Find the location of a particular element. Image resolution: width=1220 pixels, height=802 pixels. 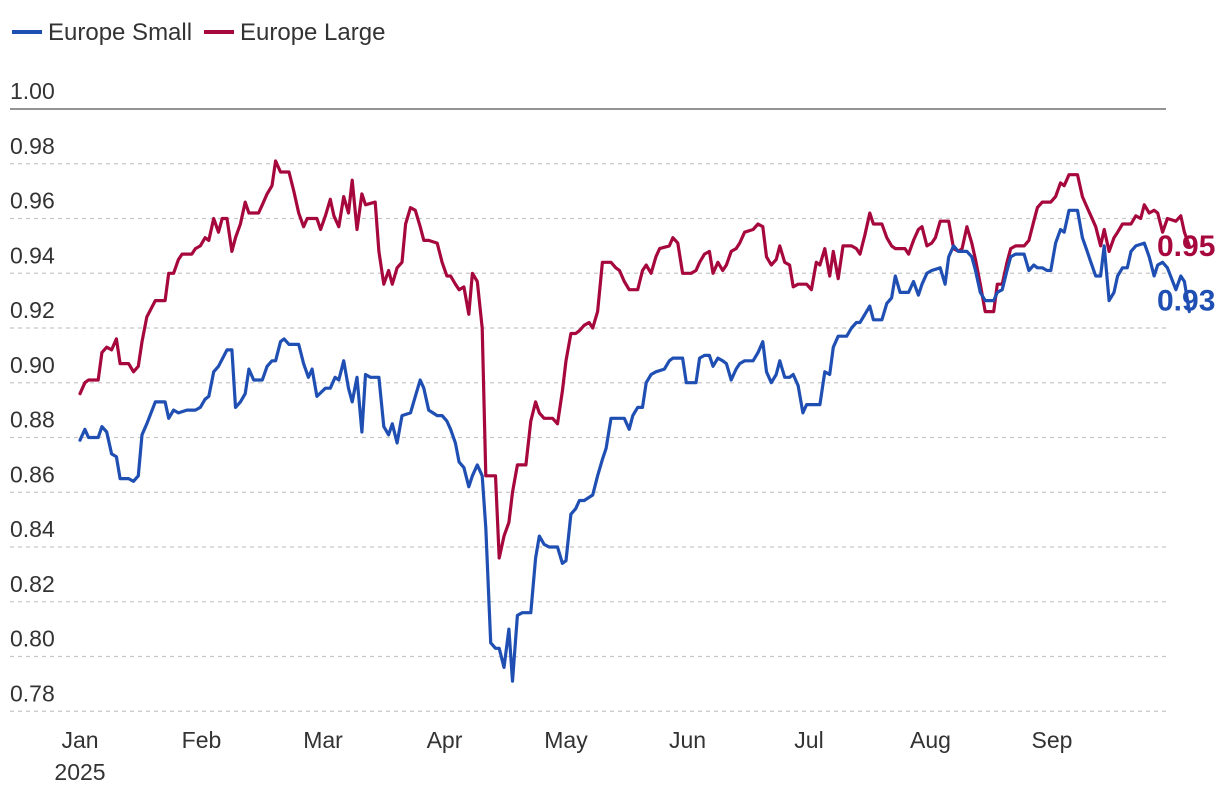

y-tick-label: 0.96 is located at coordinates (32, 201).